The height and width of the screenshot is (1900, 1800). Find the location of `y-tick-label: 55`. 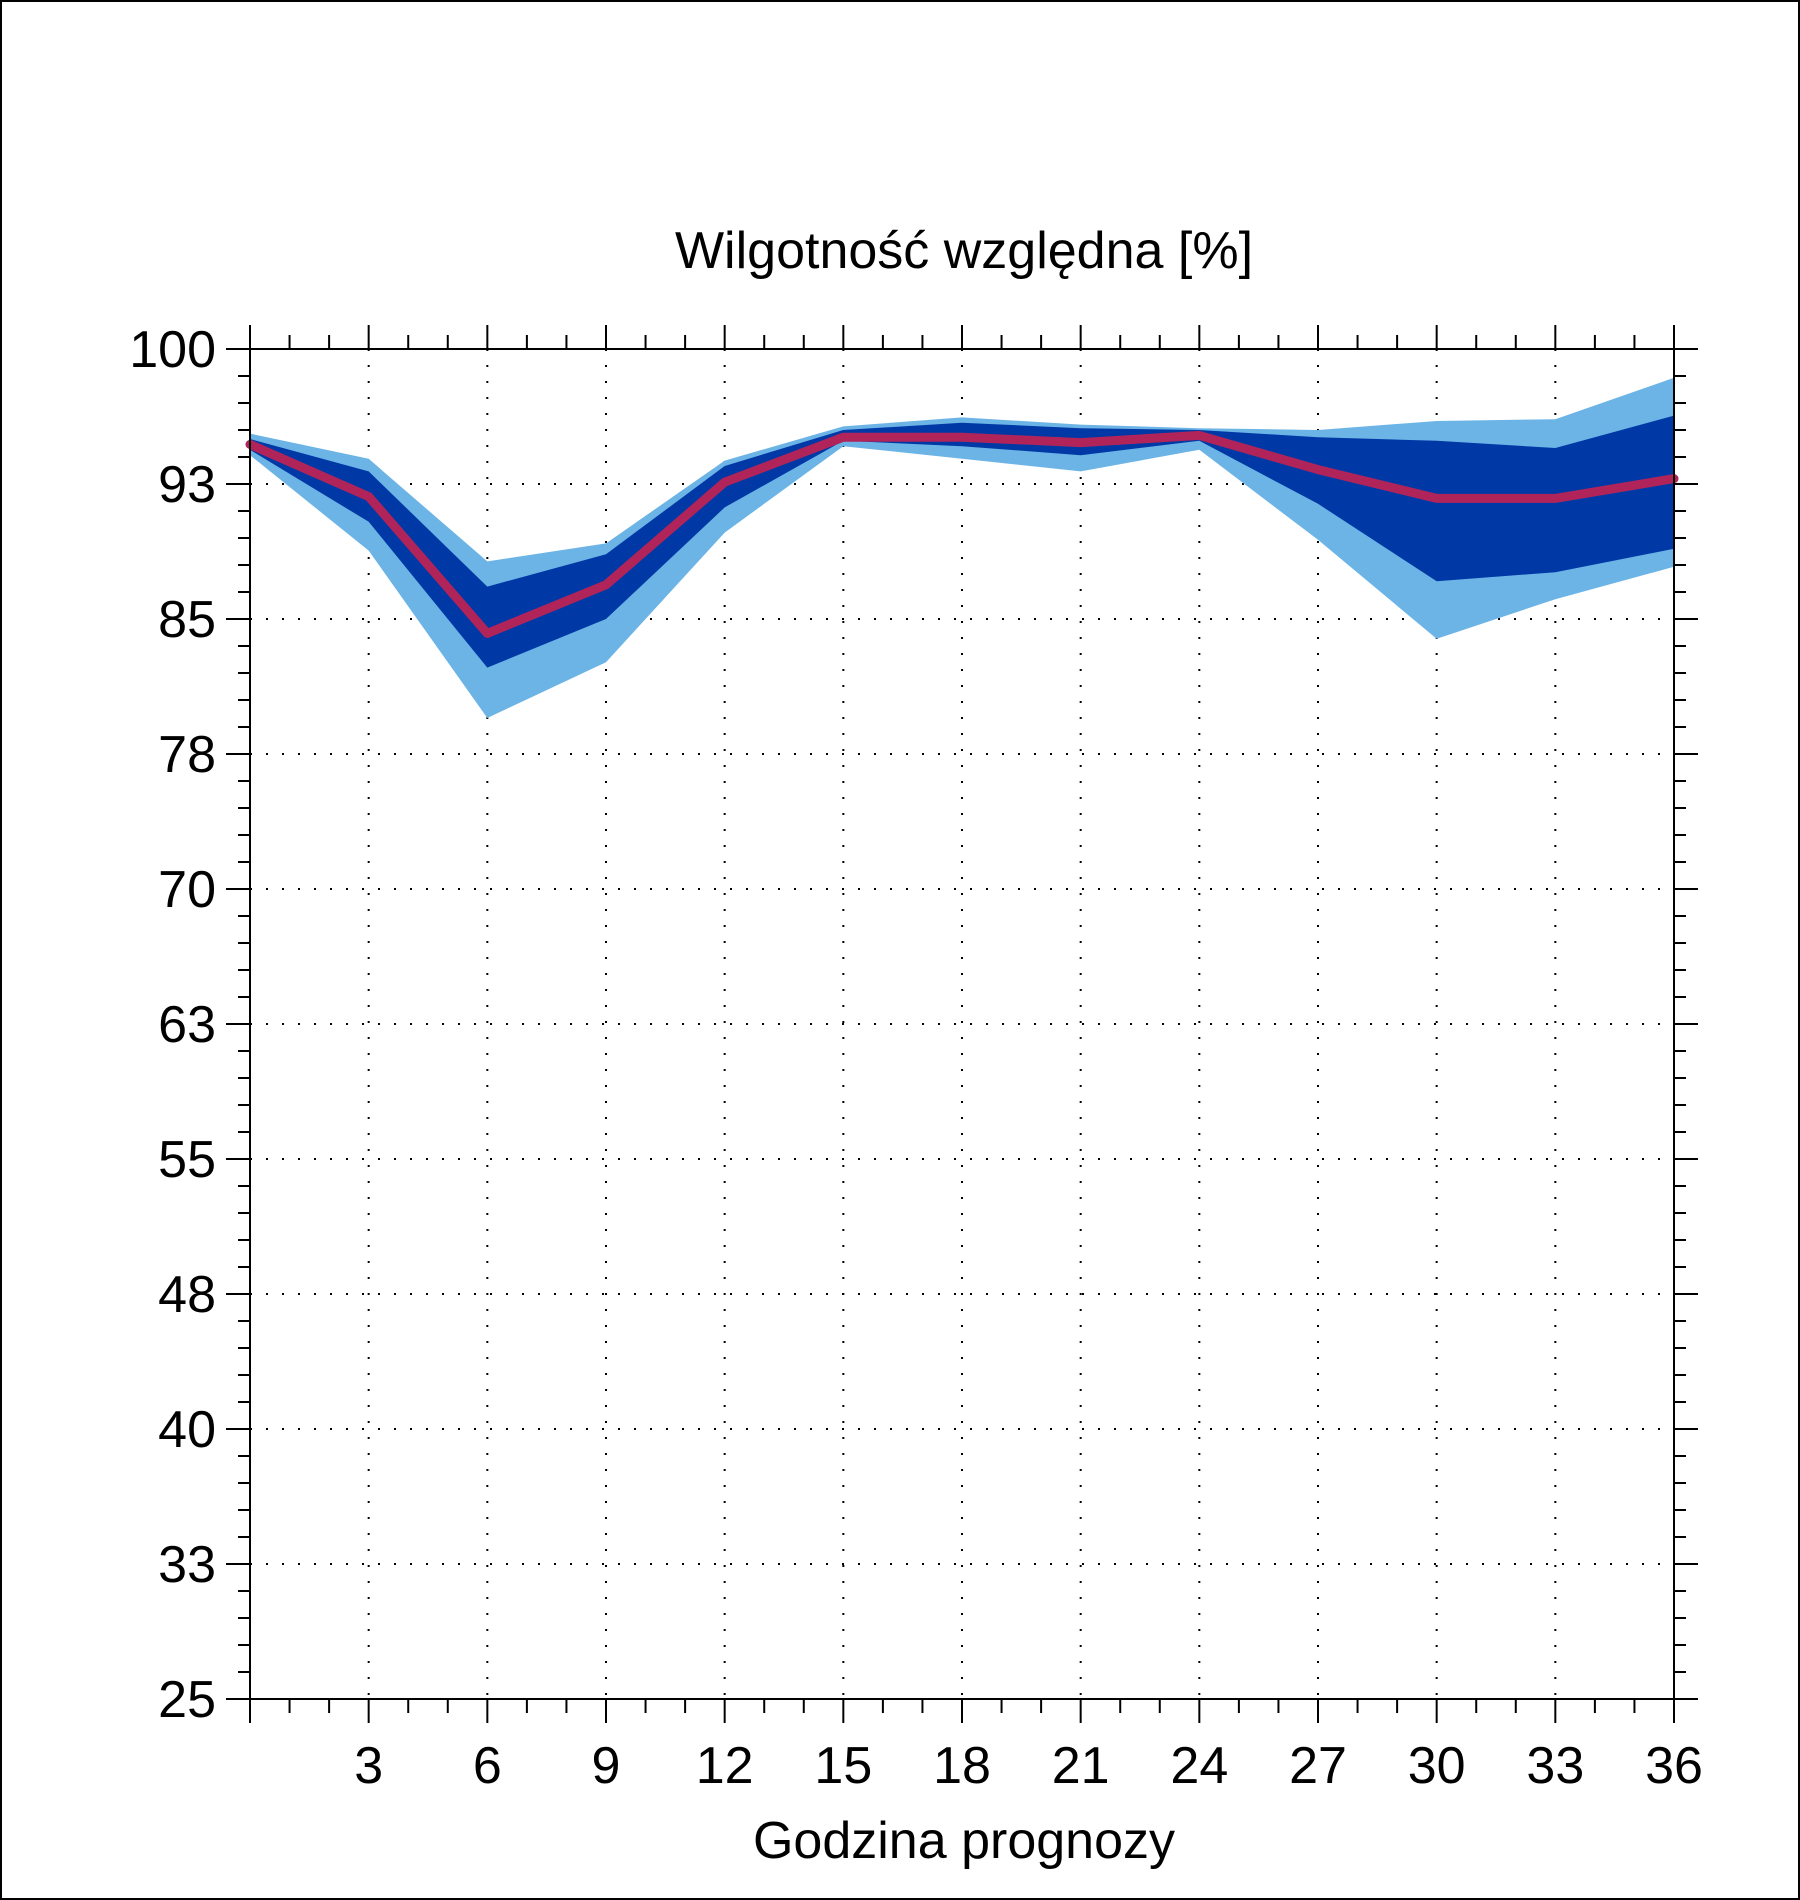

y-tick-label: 55 is located at coordinates (187, 1160).